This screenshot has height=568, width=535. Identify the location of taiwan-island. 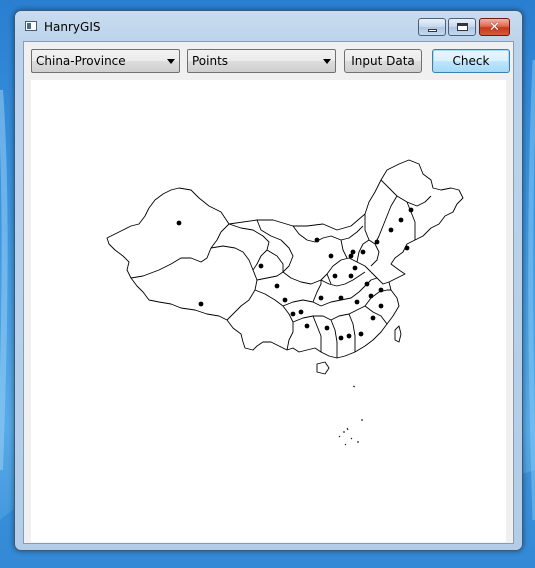
(398, 334).